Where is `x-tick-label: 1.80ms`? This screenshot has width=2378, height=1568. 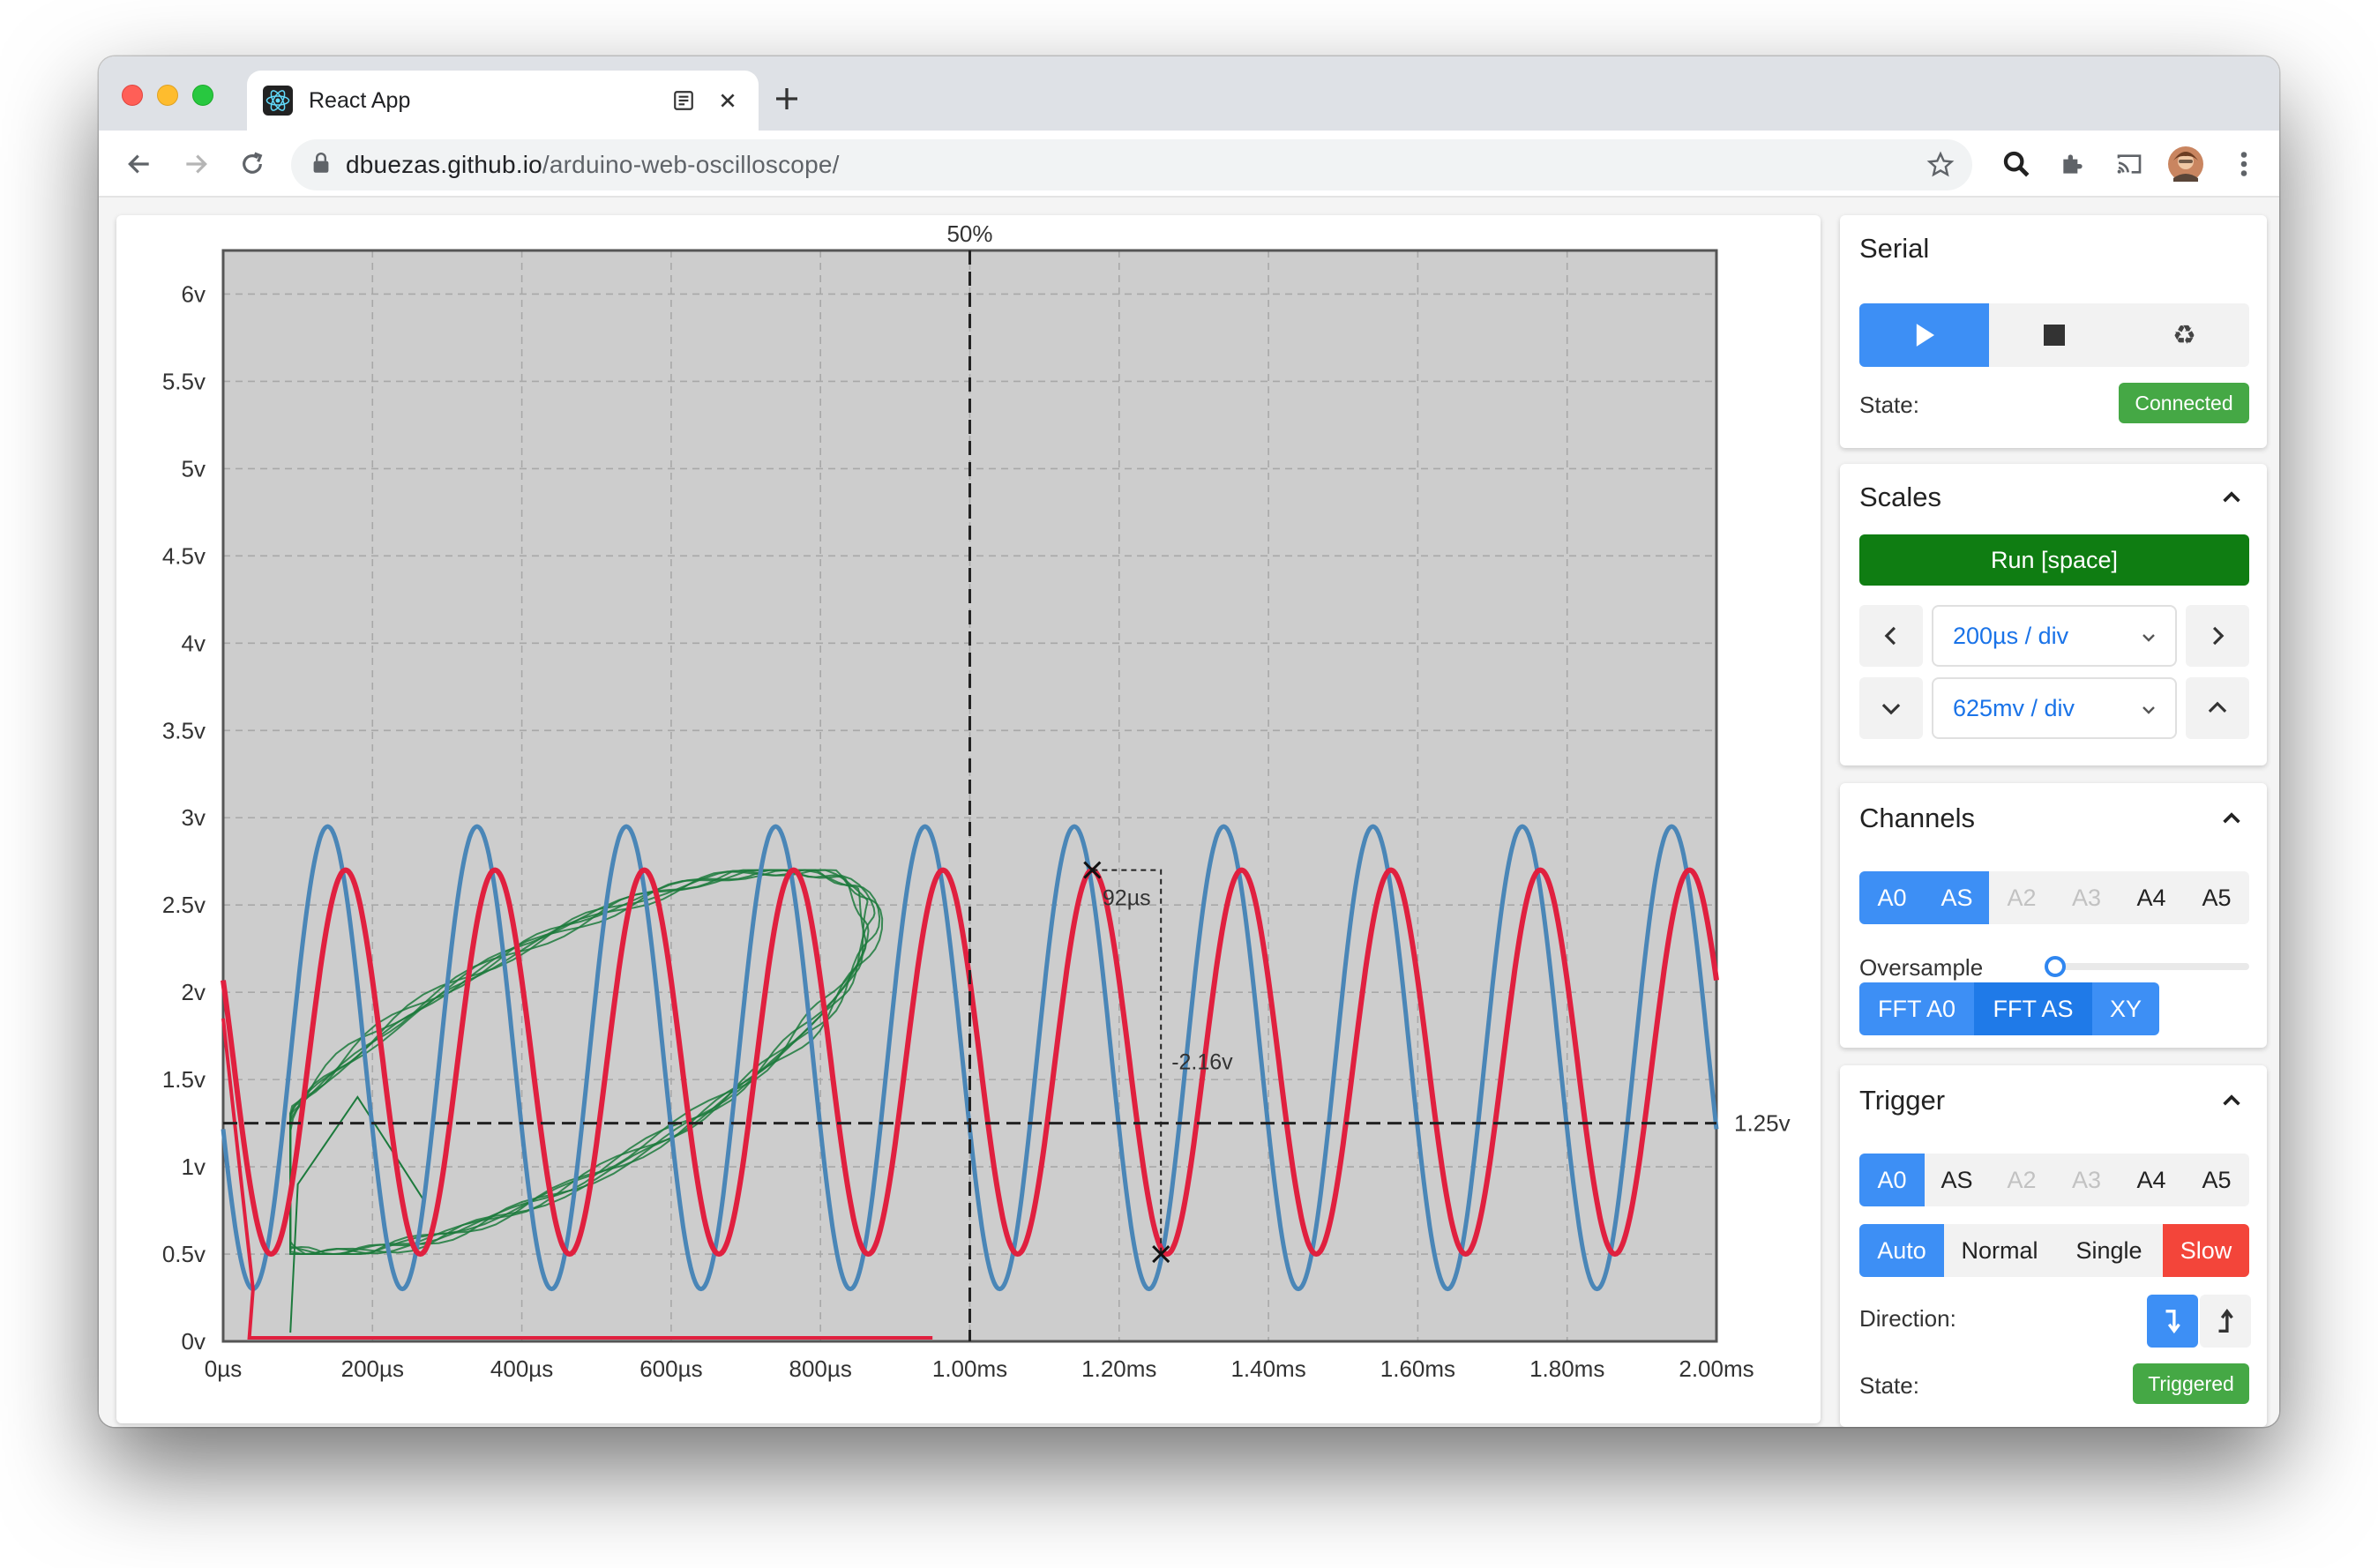 x-tick-label: 1.80ms is located at coordinates (1566, 1368).